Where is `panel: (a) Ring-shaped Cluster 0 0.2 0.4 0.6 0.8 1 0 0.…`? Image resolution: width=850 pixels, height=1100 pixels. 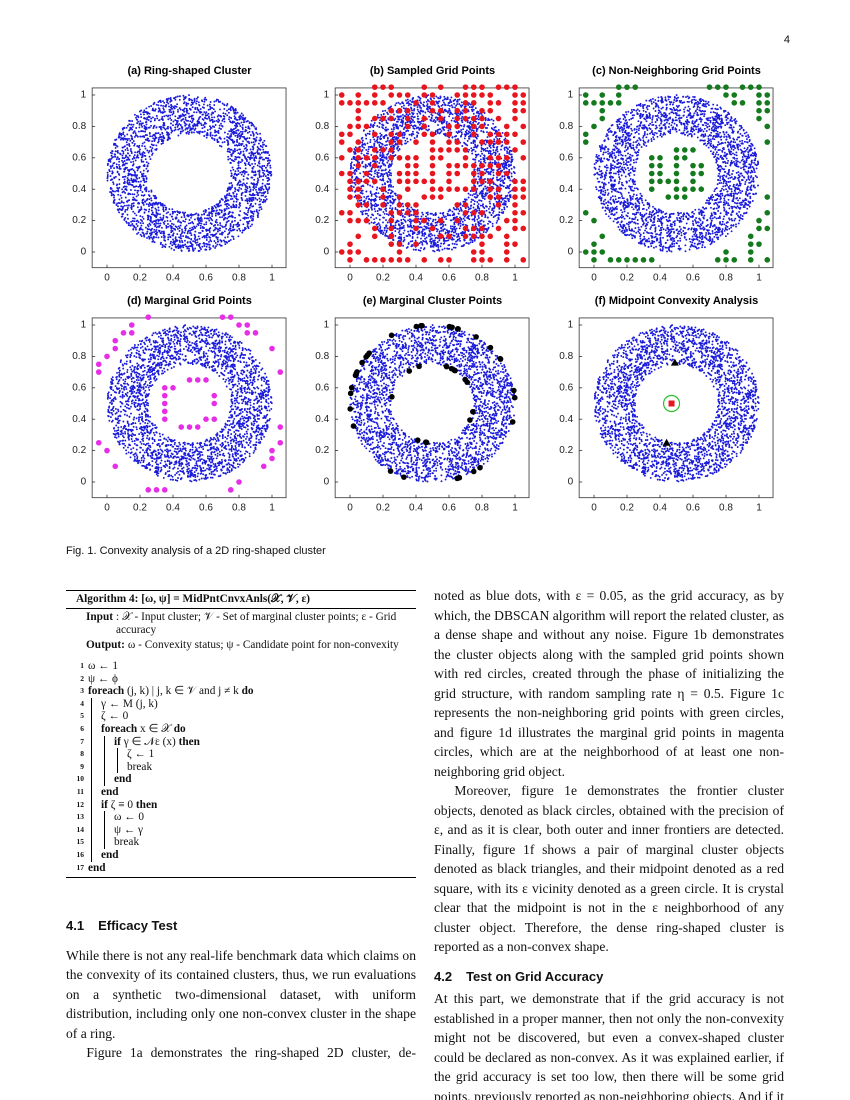 panel: (a) Ring-shaped Cluster 0 0.2 0.4 0.6 0.8 1 0 0.… is located at coordinates (179, 174).